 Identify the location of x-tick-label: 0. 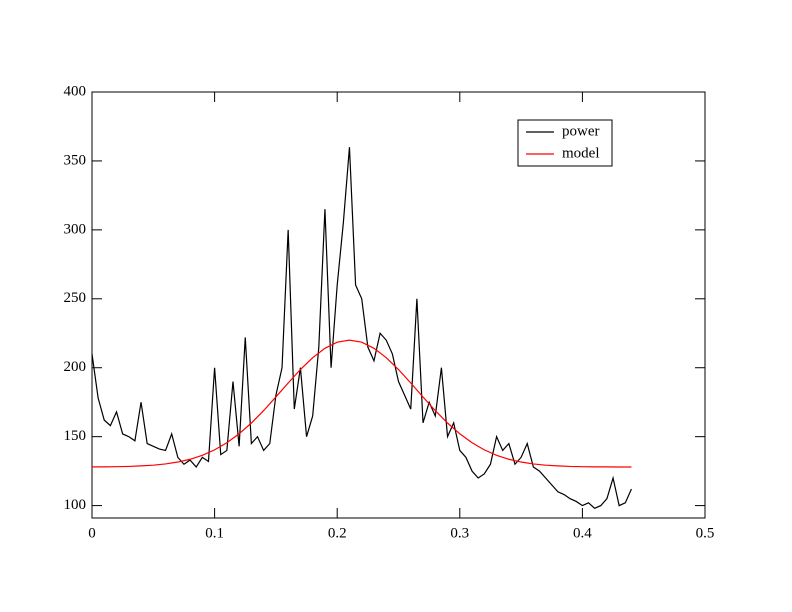
(92, 533).